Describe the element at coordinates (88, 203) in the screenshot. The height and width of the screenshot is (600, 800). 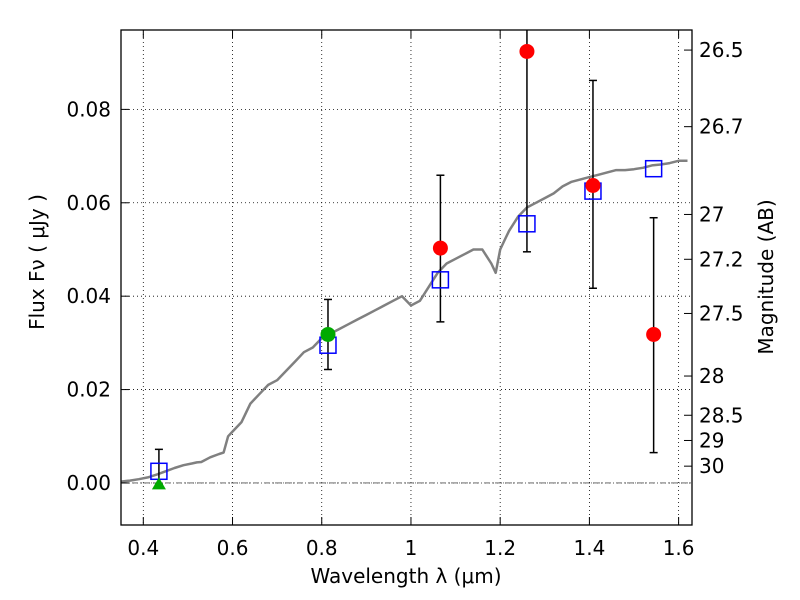
I see `y-tick-label: 0.06` at that location.